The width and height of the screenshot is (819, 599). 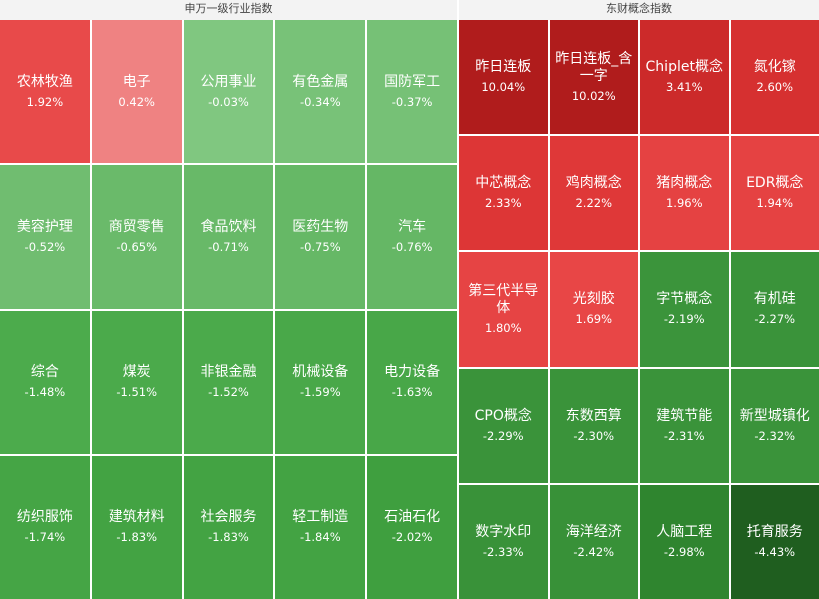 What do you see at coordinates (45, 92) in the screenshot?
I see `treemap-cell: 农林牧渔 1.92%` at bounding box center [45, 92].